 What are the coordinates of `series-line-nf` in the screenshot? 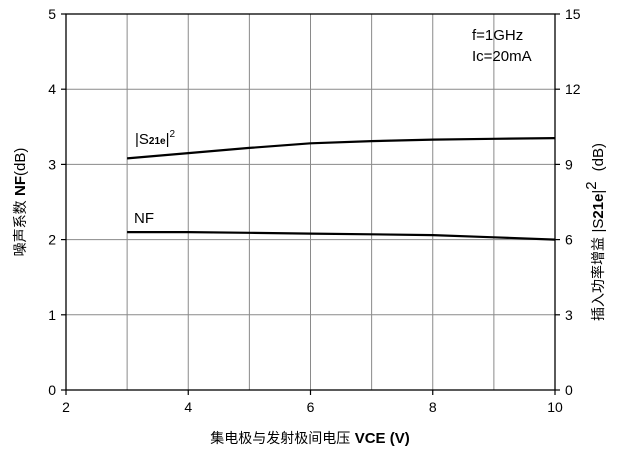 It's located at (341, 236).